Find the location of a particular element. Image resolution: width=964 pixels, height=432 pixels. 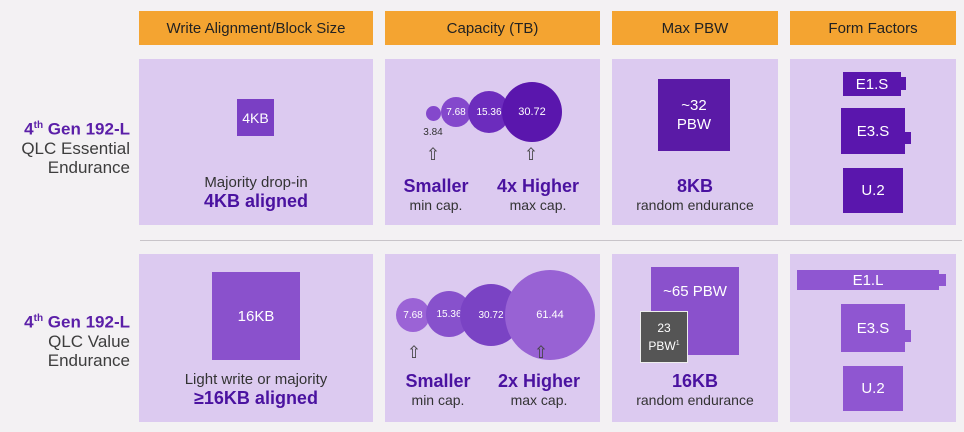

capacity-right-big: 2x Higher is located at coordinates (539, 381).